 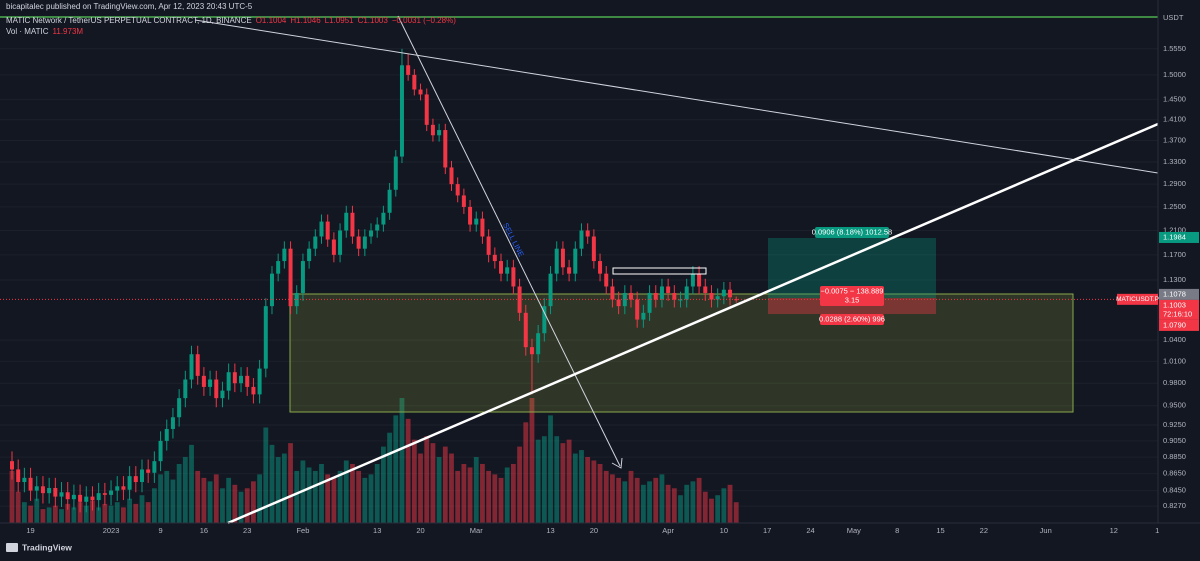 I want to click on y-tick-label: 0.8270, so click(x=1174, y=505).